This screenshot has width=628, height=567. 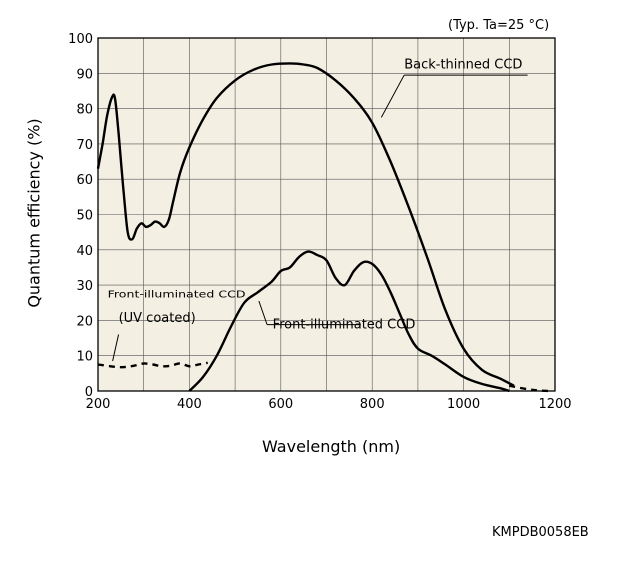 What do you see at coordinates (157, 318) in the screenshot?
I see `series-label-uv-coated-line2: (UV coated)` at bounding box center [157, 318].